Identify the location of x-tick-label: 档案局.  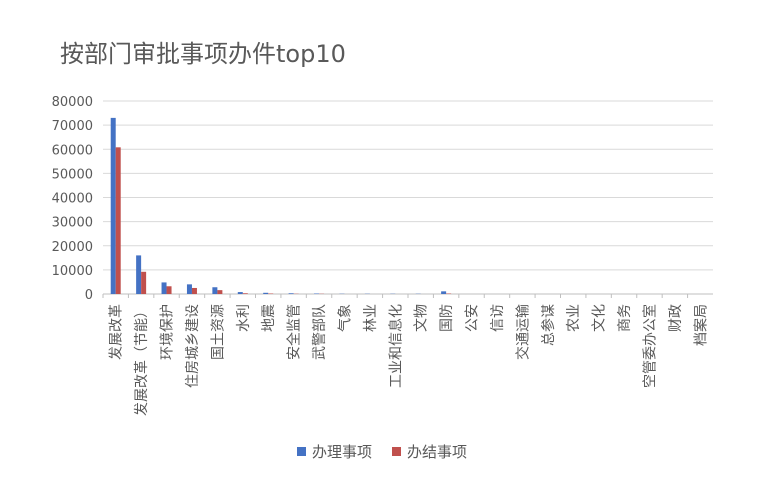
(700, 325).